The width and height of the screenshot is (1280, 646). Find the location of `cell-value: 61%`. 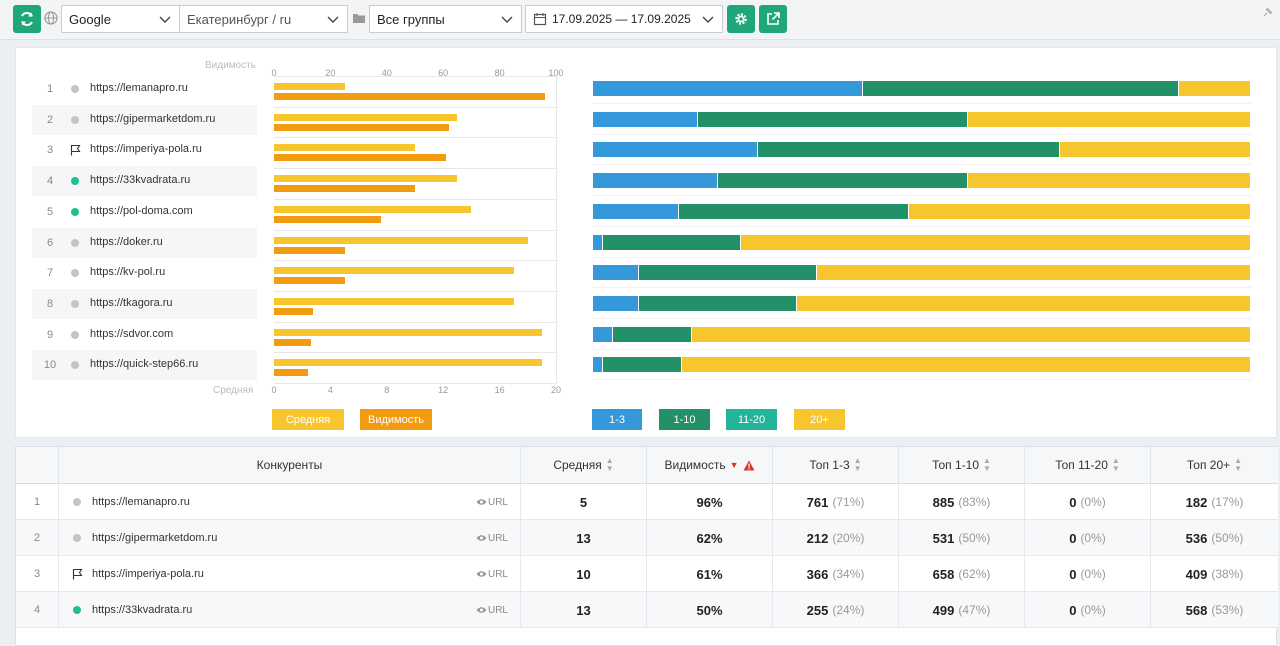

cell-value: 61% is located at coordinates (709, 574).